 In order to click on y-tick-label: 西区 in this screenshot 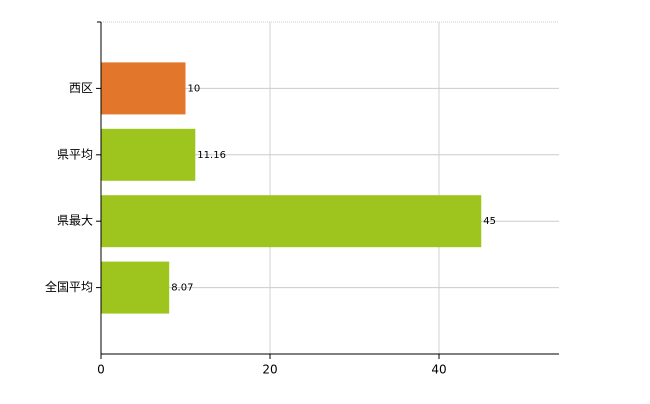, I will do `click(81, 88)`.